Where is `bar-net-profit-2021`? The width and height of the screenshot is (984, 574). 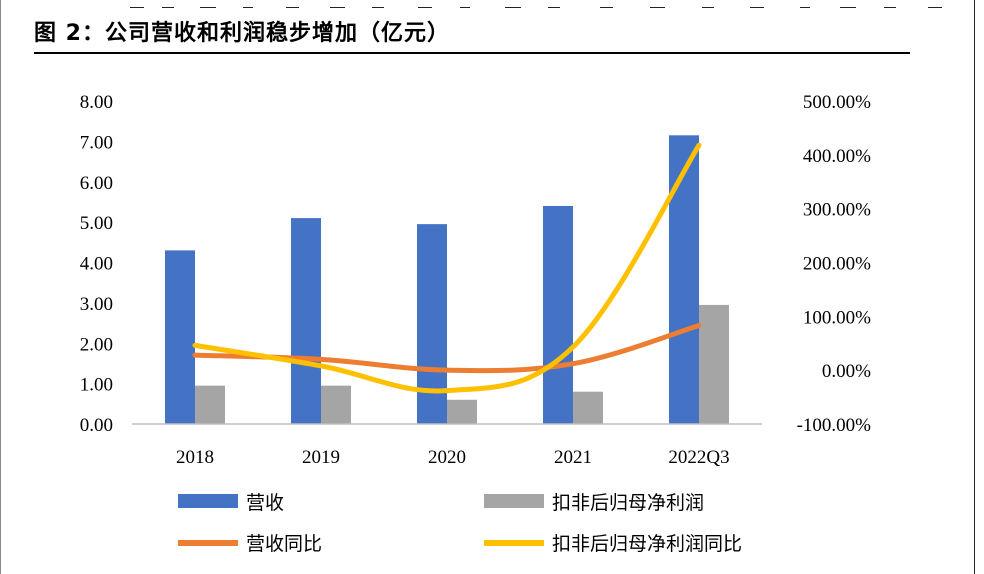 bar-net-profit-2021 is located at coordinates (588, 407).